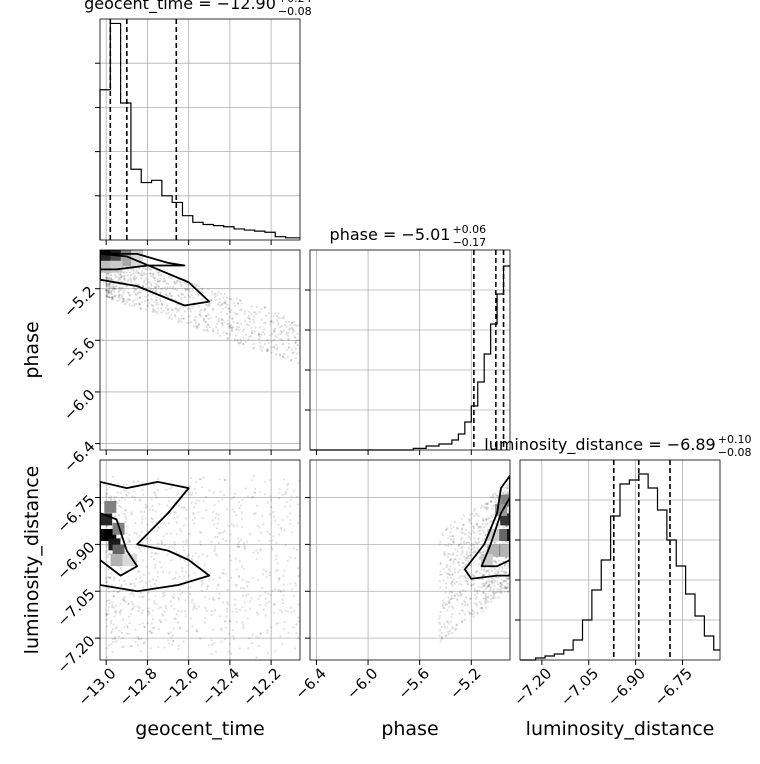 This screenshot has width=760, height=764. Describe the element at coordinates (579, 686) in the screenshot. I see `tick-label-x: −7.05` at that location.